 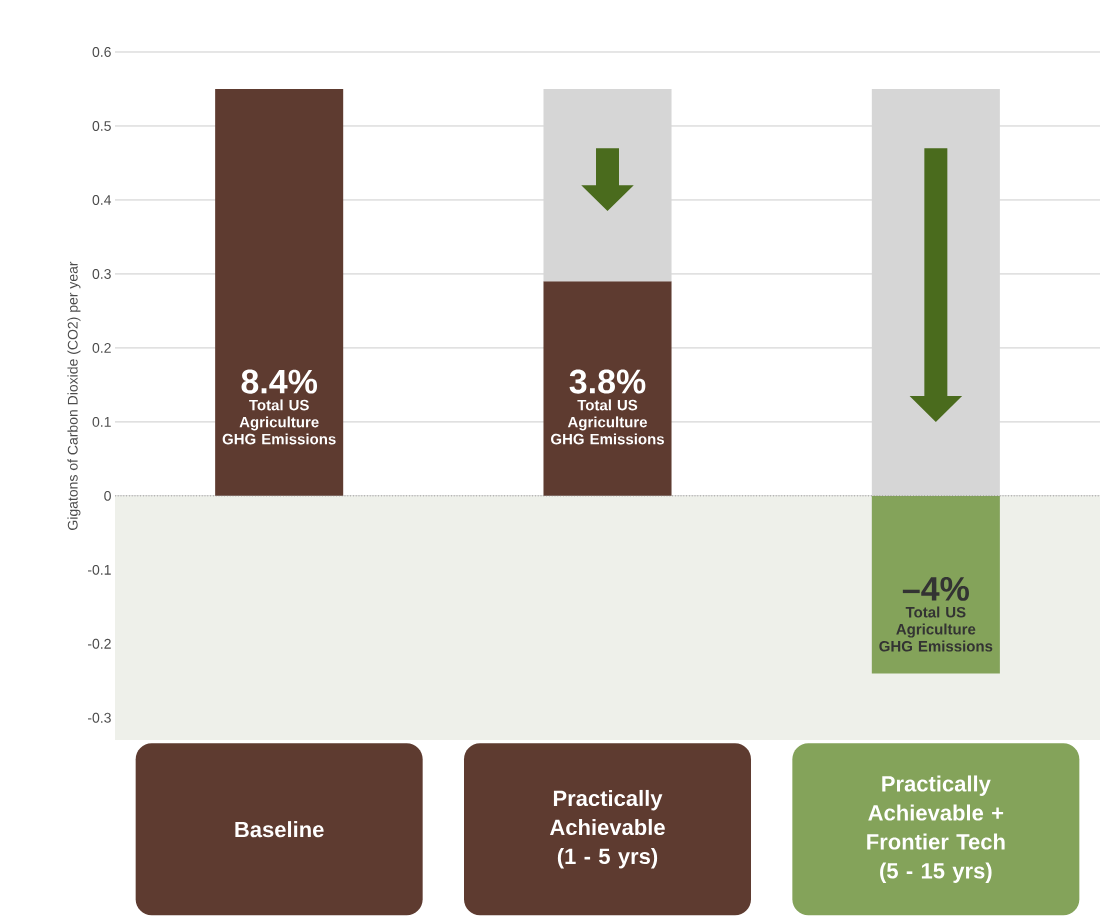 I want to click on x-tick-label: Baseline, so click(x=279, y=829).